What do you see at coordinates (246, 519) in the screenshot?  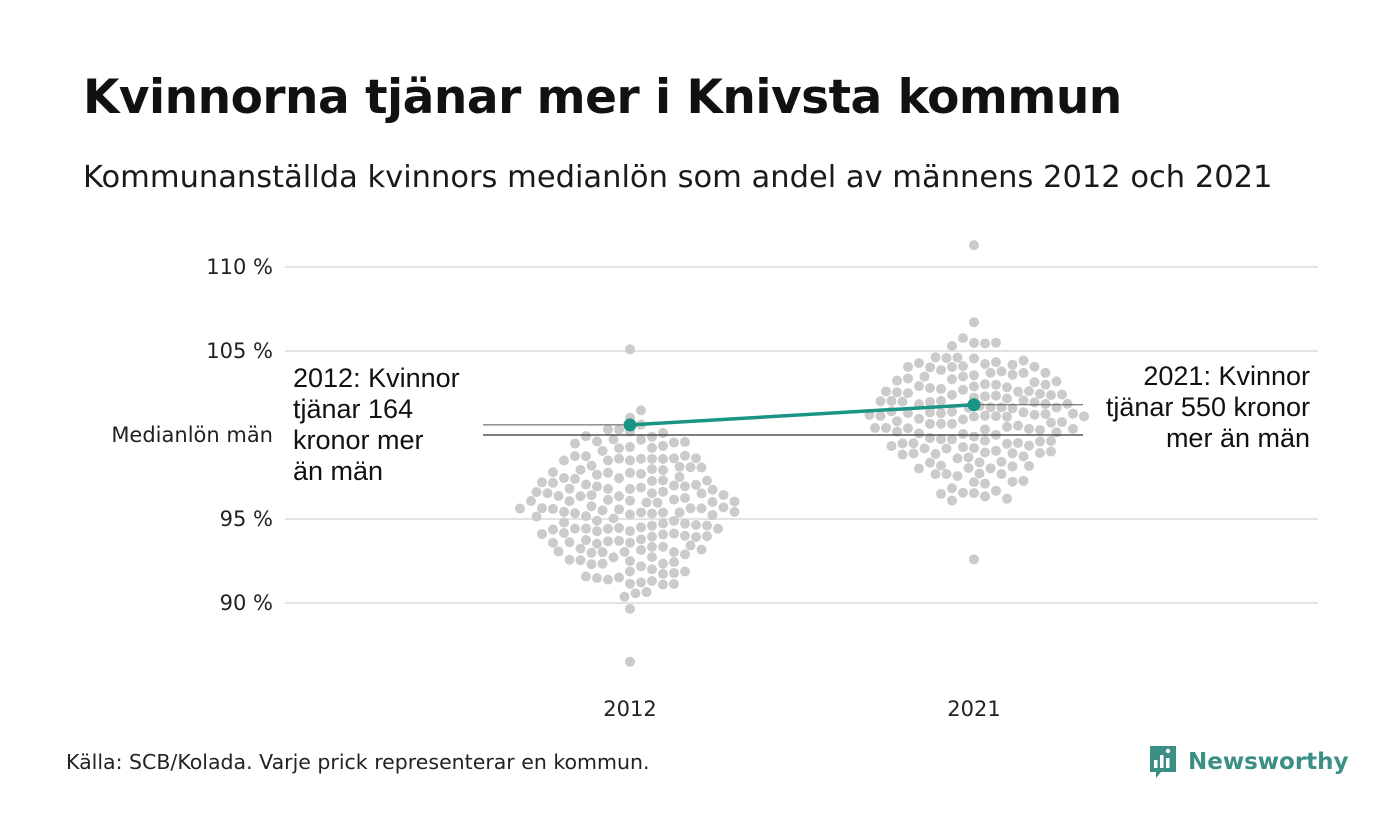 I see `y-tick-label: 95 %` at bounding box center [246, 519].